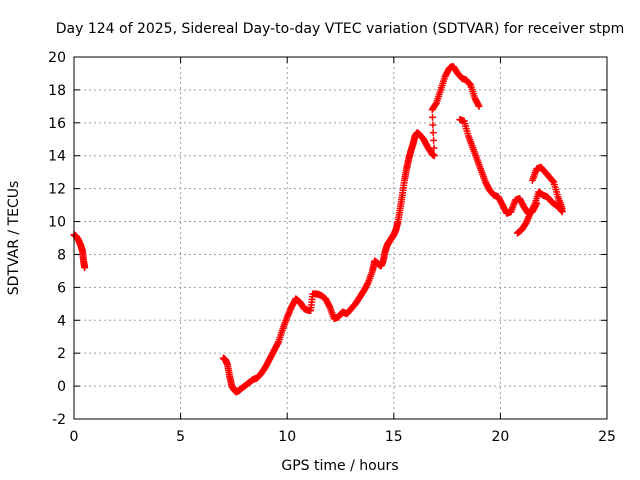  What do you see at coordinates (61, 255) in the screenshot?
I see `y-tick-label: 8` at bounding box center [61, 255].